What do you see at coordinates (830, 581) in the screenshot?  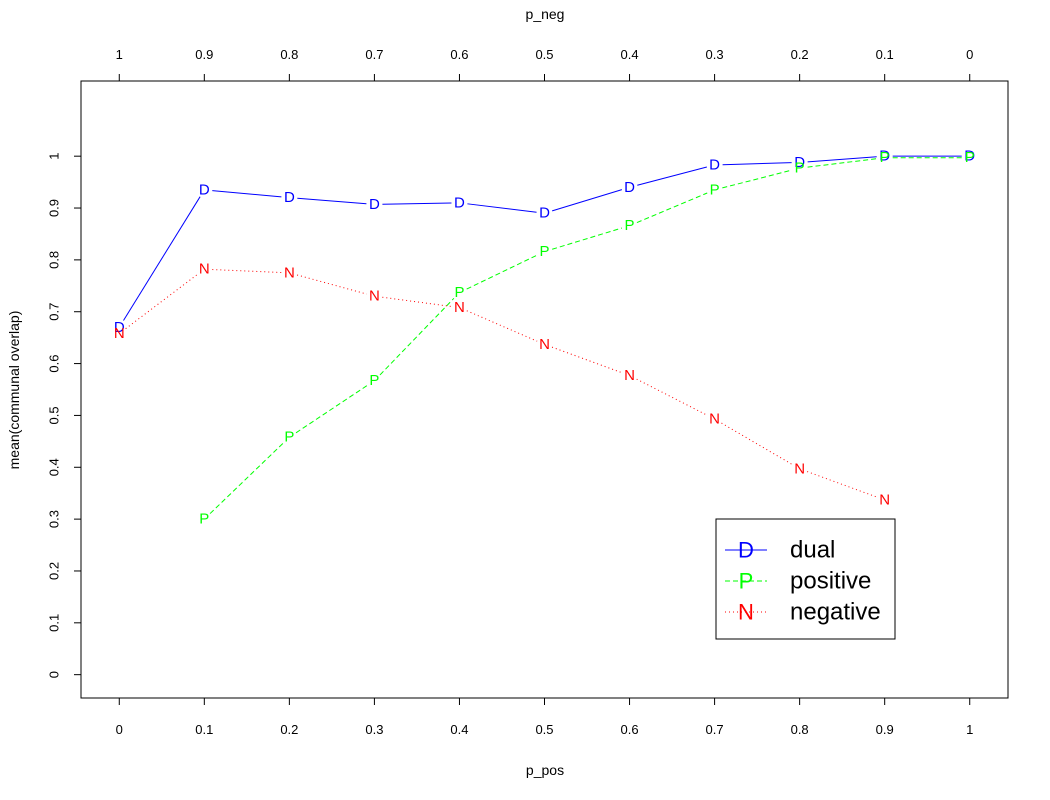 I see `legend-label: positive` at bounding box center [830, 581].